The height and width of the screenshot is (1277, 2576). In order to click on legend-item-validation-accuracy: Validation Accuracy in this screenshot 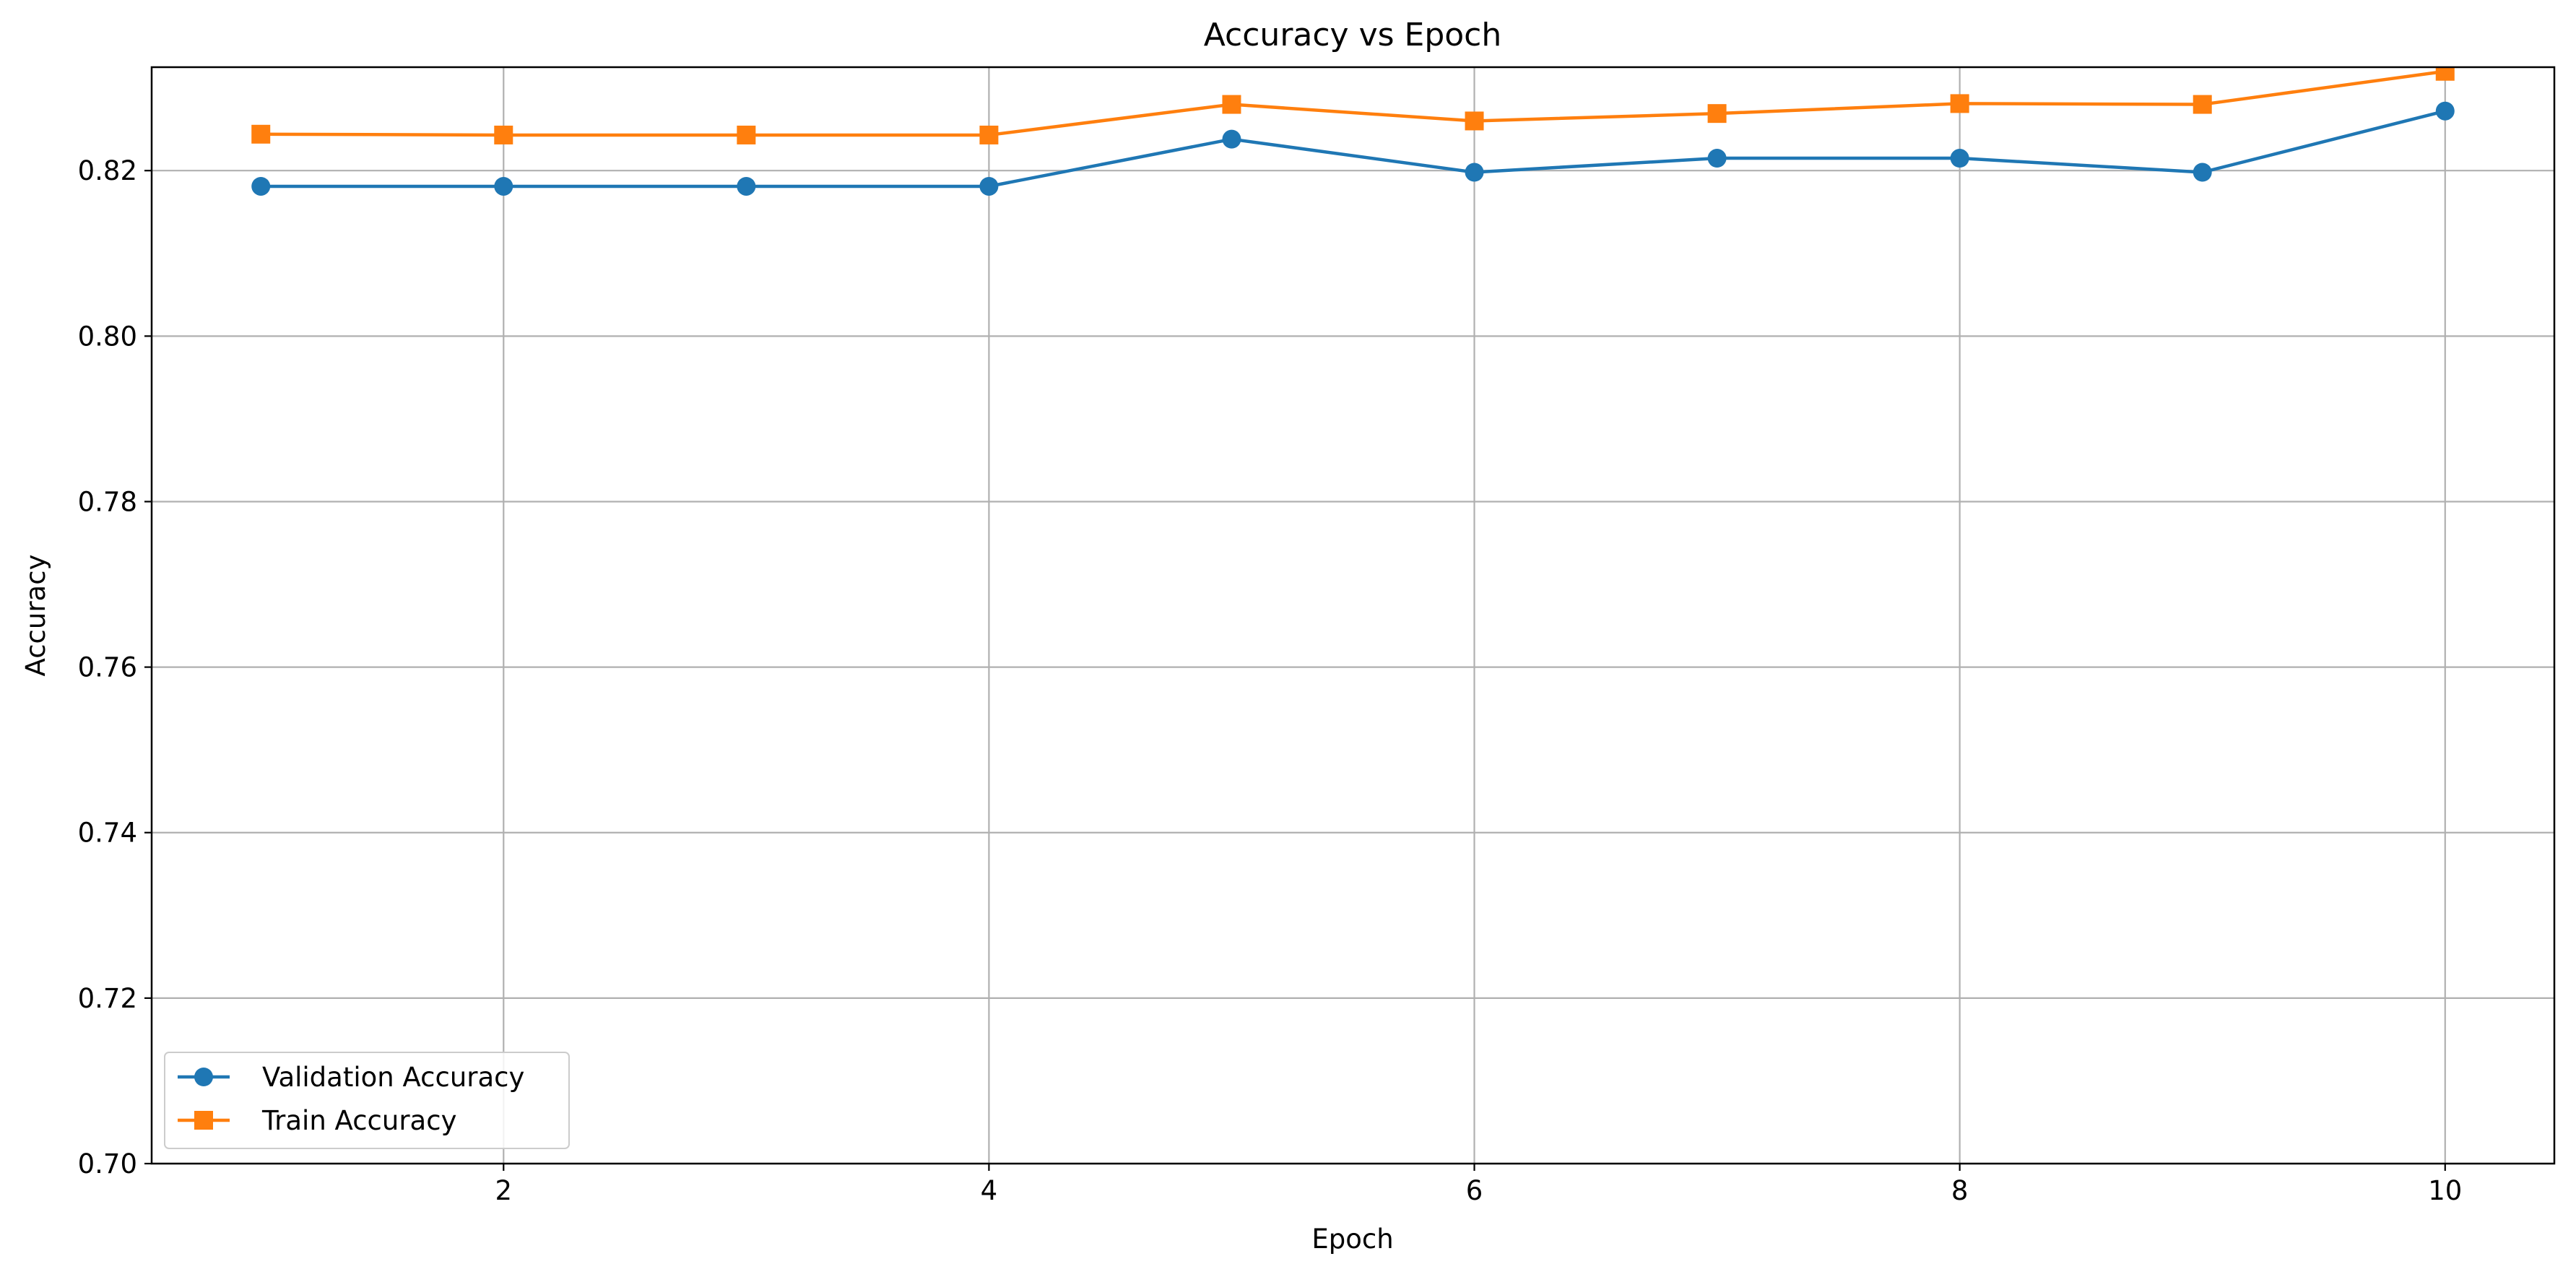, I will do `click(351, 1077)`.